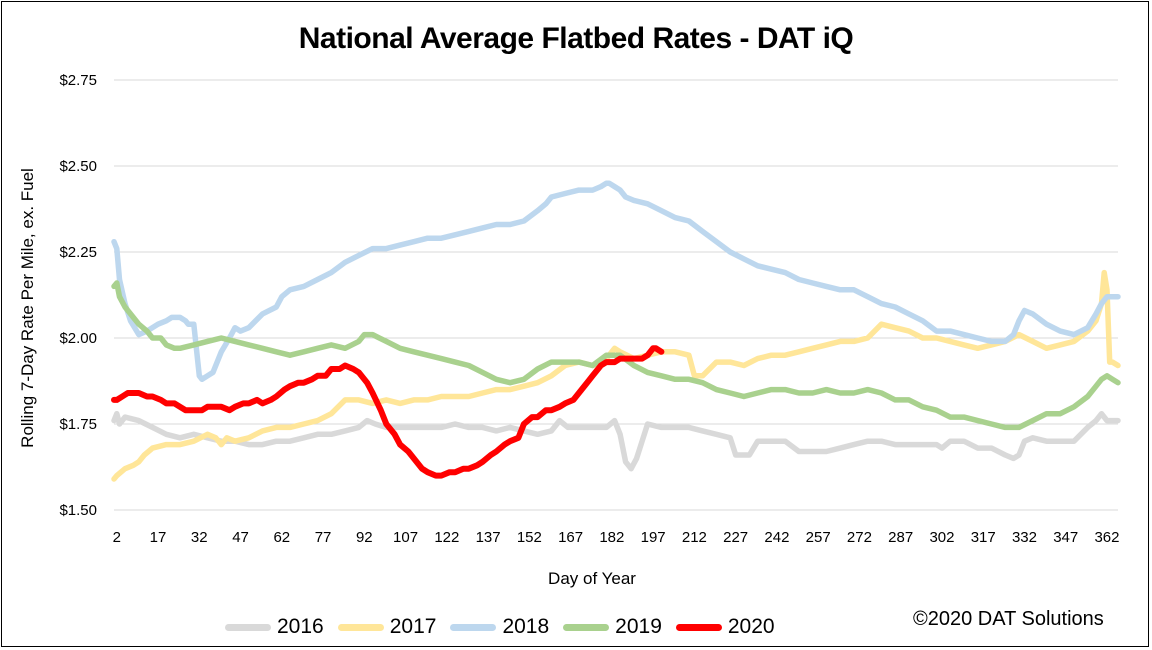 This screenshot has width=1152, height=650. What do you see at coordinates (199, 537) in the screenshot?
I see `x-tick-label: 32` at bounding box center [199, 537].